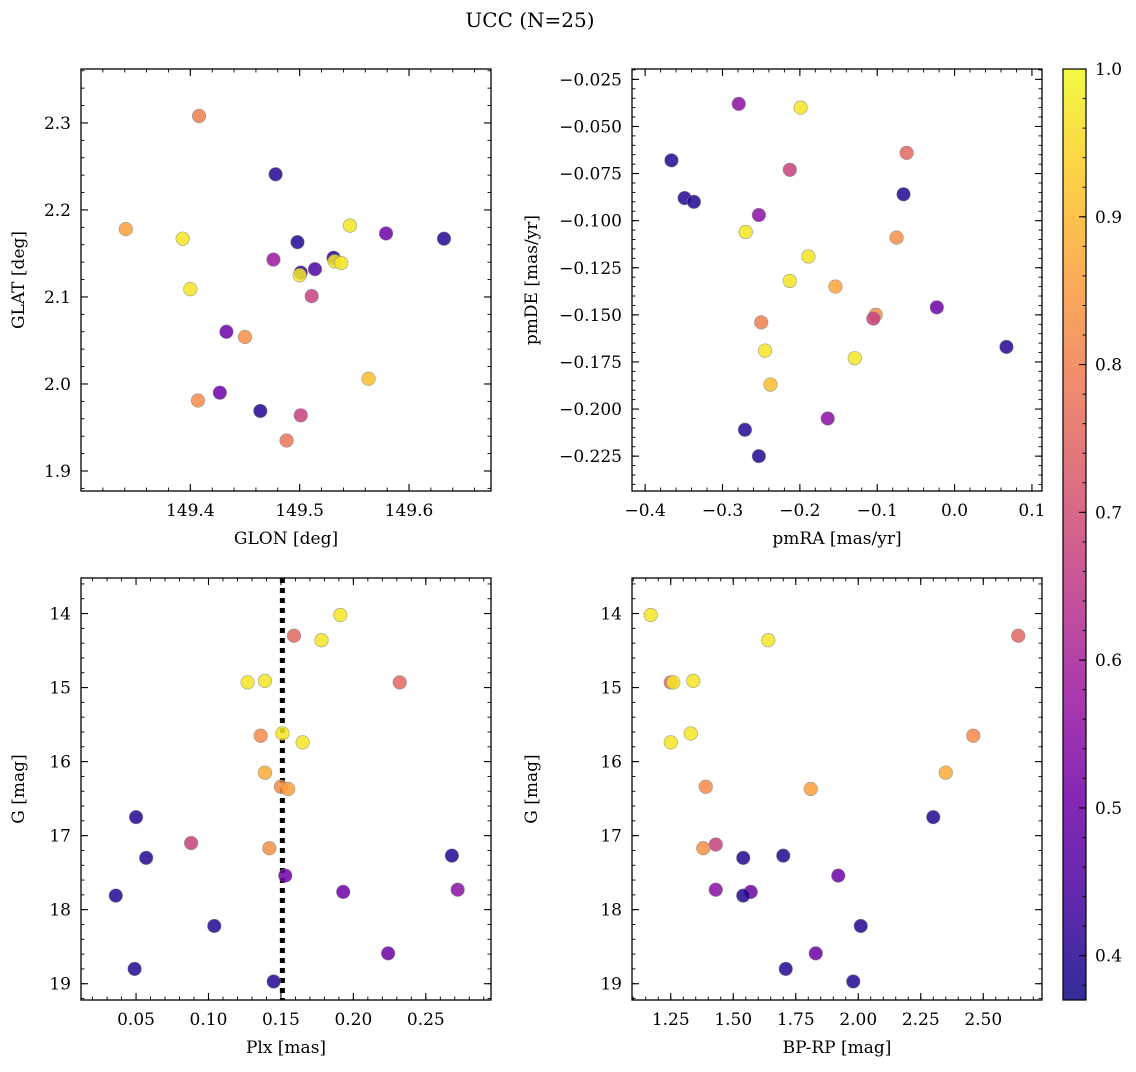 The image size is (1136, 1072). What do you see at coordinates (532, 280) in the screenshot?
I see `y-axis-label: pmDE [mas/yr]` at bounding box center [532, 280].